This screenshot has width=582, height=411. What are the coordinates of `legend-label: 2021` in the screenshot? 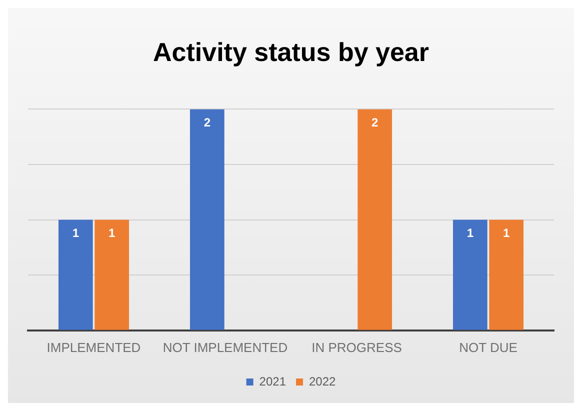 It's located at (272, 381).